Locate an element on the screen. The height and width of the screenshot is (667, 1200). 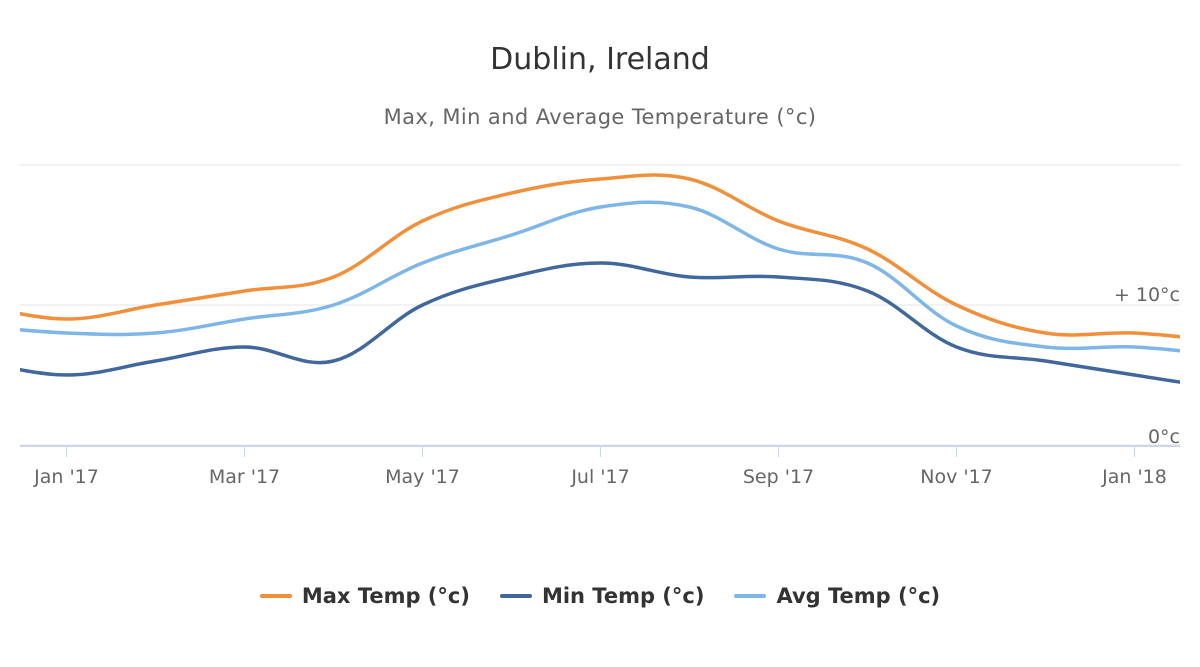
x-tick-label: Jul '17 is located at coordinates (599, 477).